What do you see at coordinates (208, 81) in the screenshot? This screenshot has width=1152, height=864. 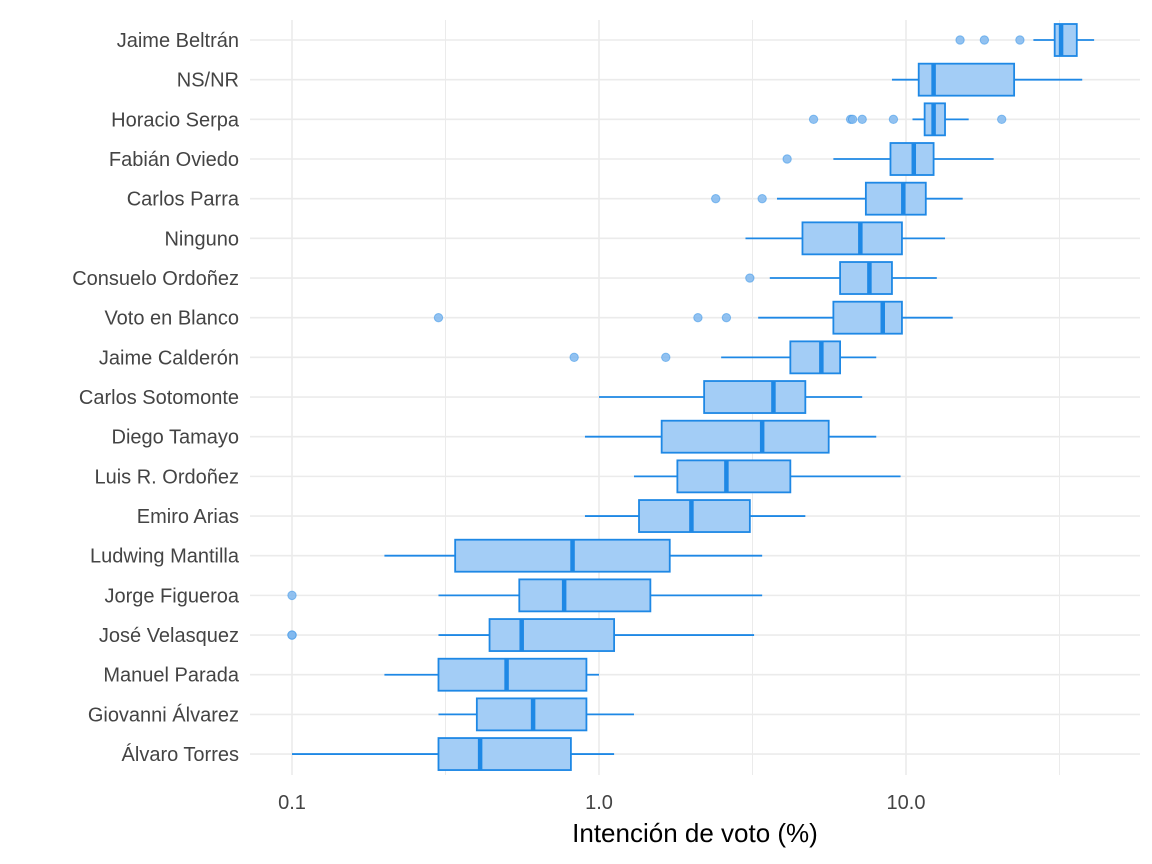 I see `y-tick-label: NS/NR` at bounding box center [208, 81].